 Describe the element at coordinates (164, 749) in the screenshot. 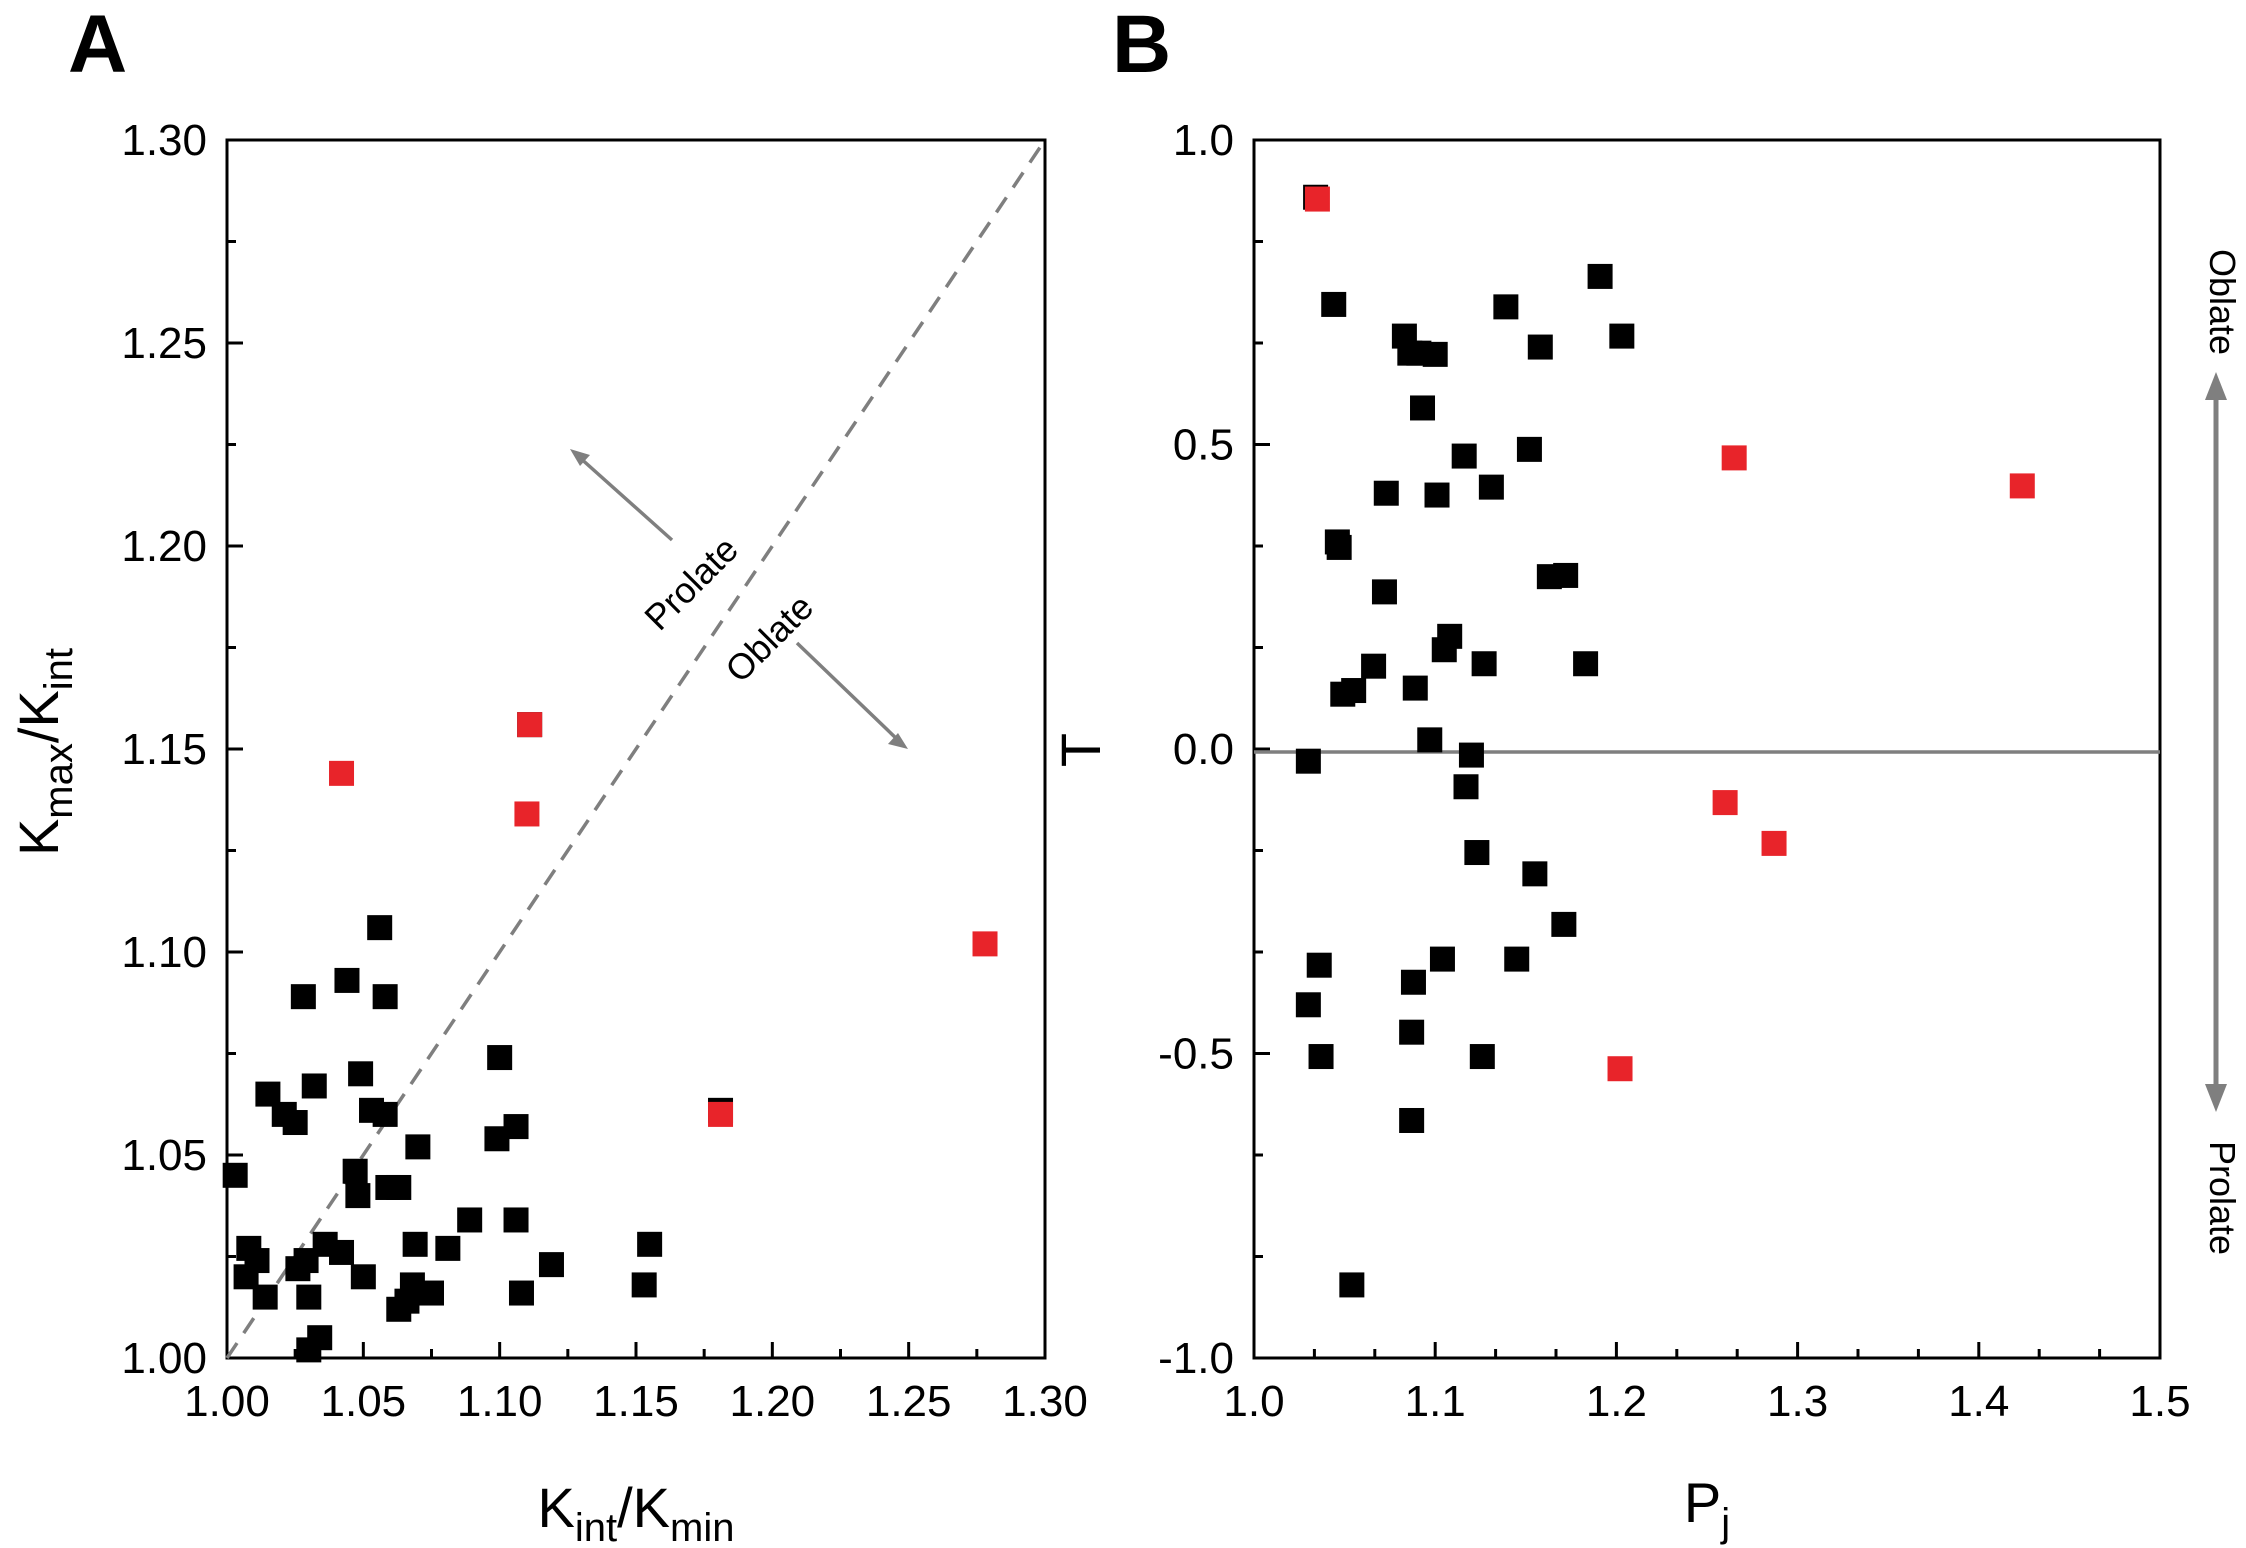

I see `y-tick-label: 1.15` at that location.